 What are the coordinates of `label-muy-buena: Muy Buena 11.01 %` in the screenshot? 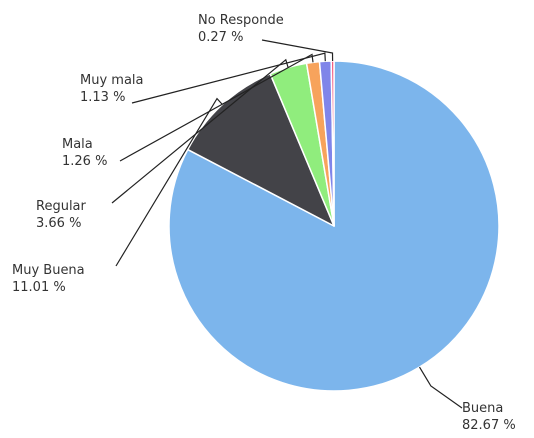 It's located at (48, 279).